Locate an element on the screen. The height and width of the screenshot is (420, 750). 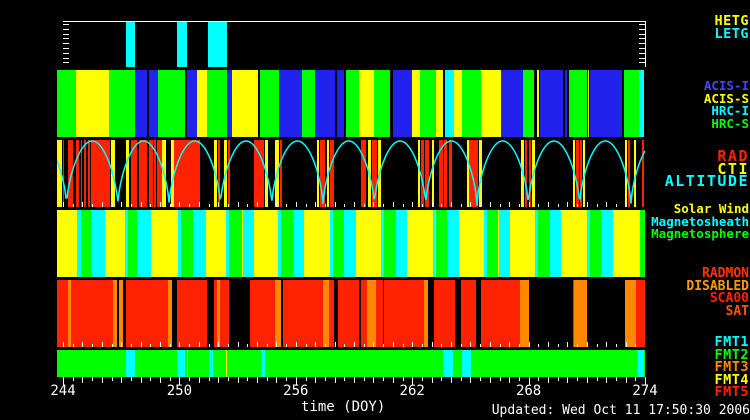
label-magnetosheath: Magnetosheath is located at coordinates (700, 221).